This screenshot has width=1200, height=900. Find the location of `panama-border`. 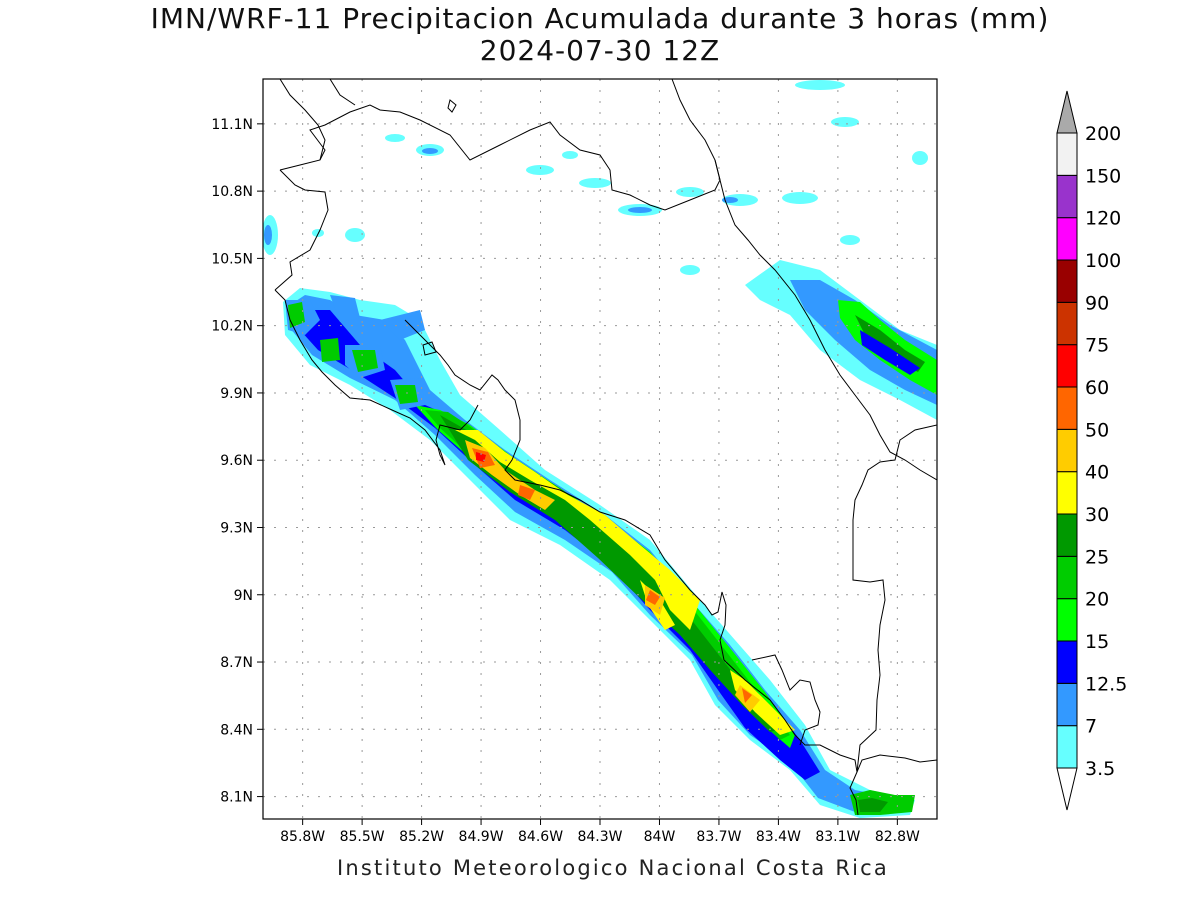

panama-border is located at coordinates (896, 763).